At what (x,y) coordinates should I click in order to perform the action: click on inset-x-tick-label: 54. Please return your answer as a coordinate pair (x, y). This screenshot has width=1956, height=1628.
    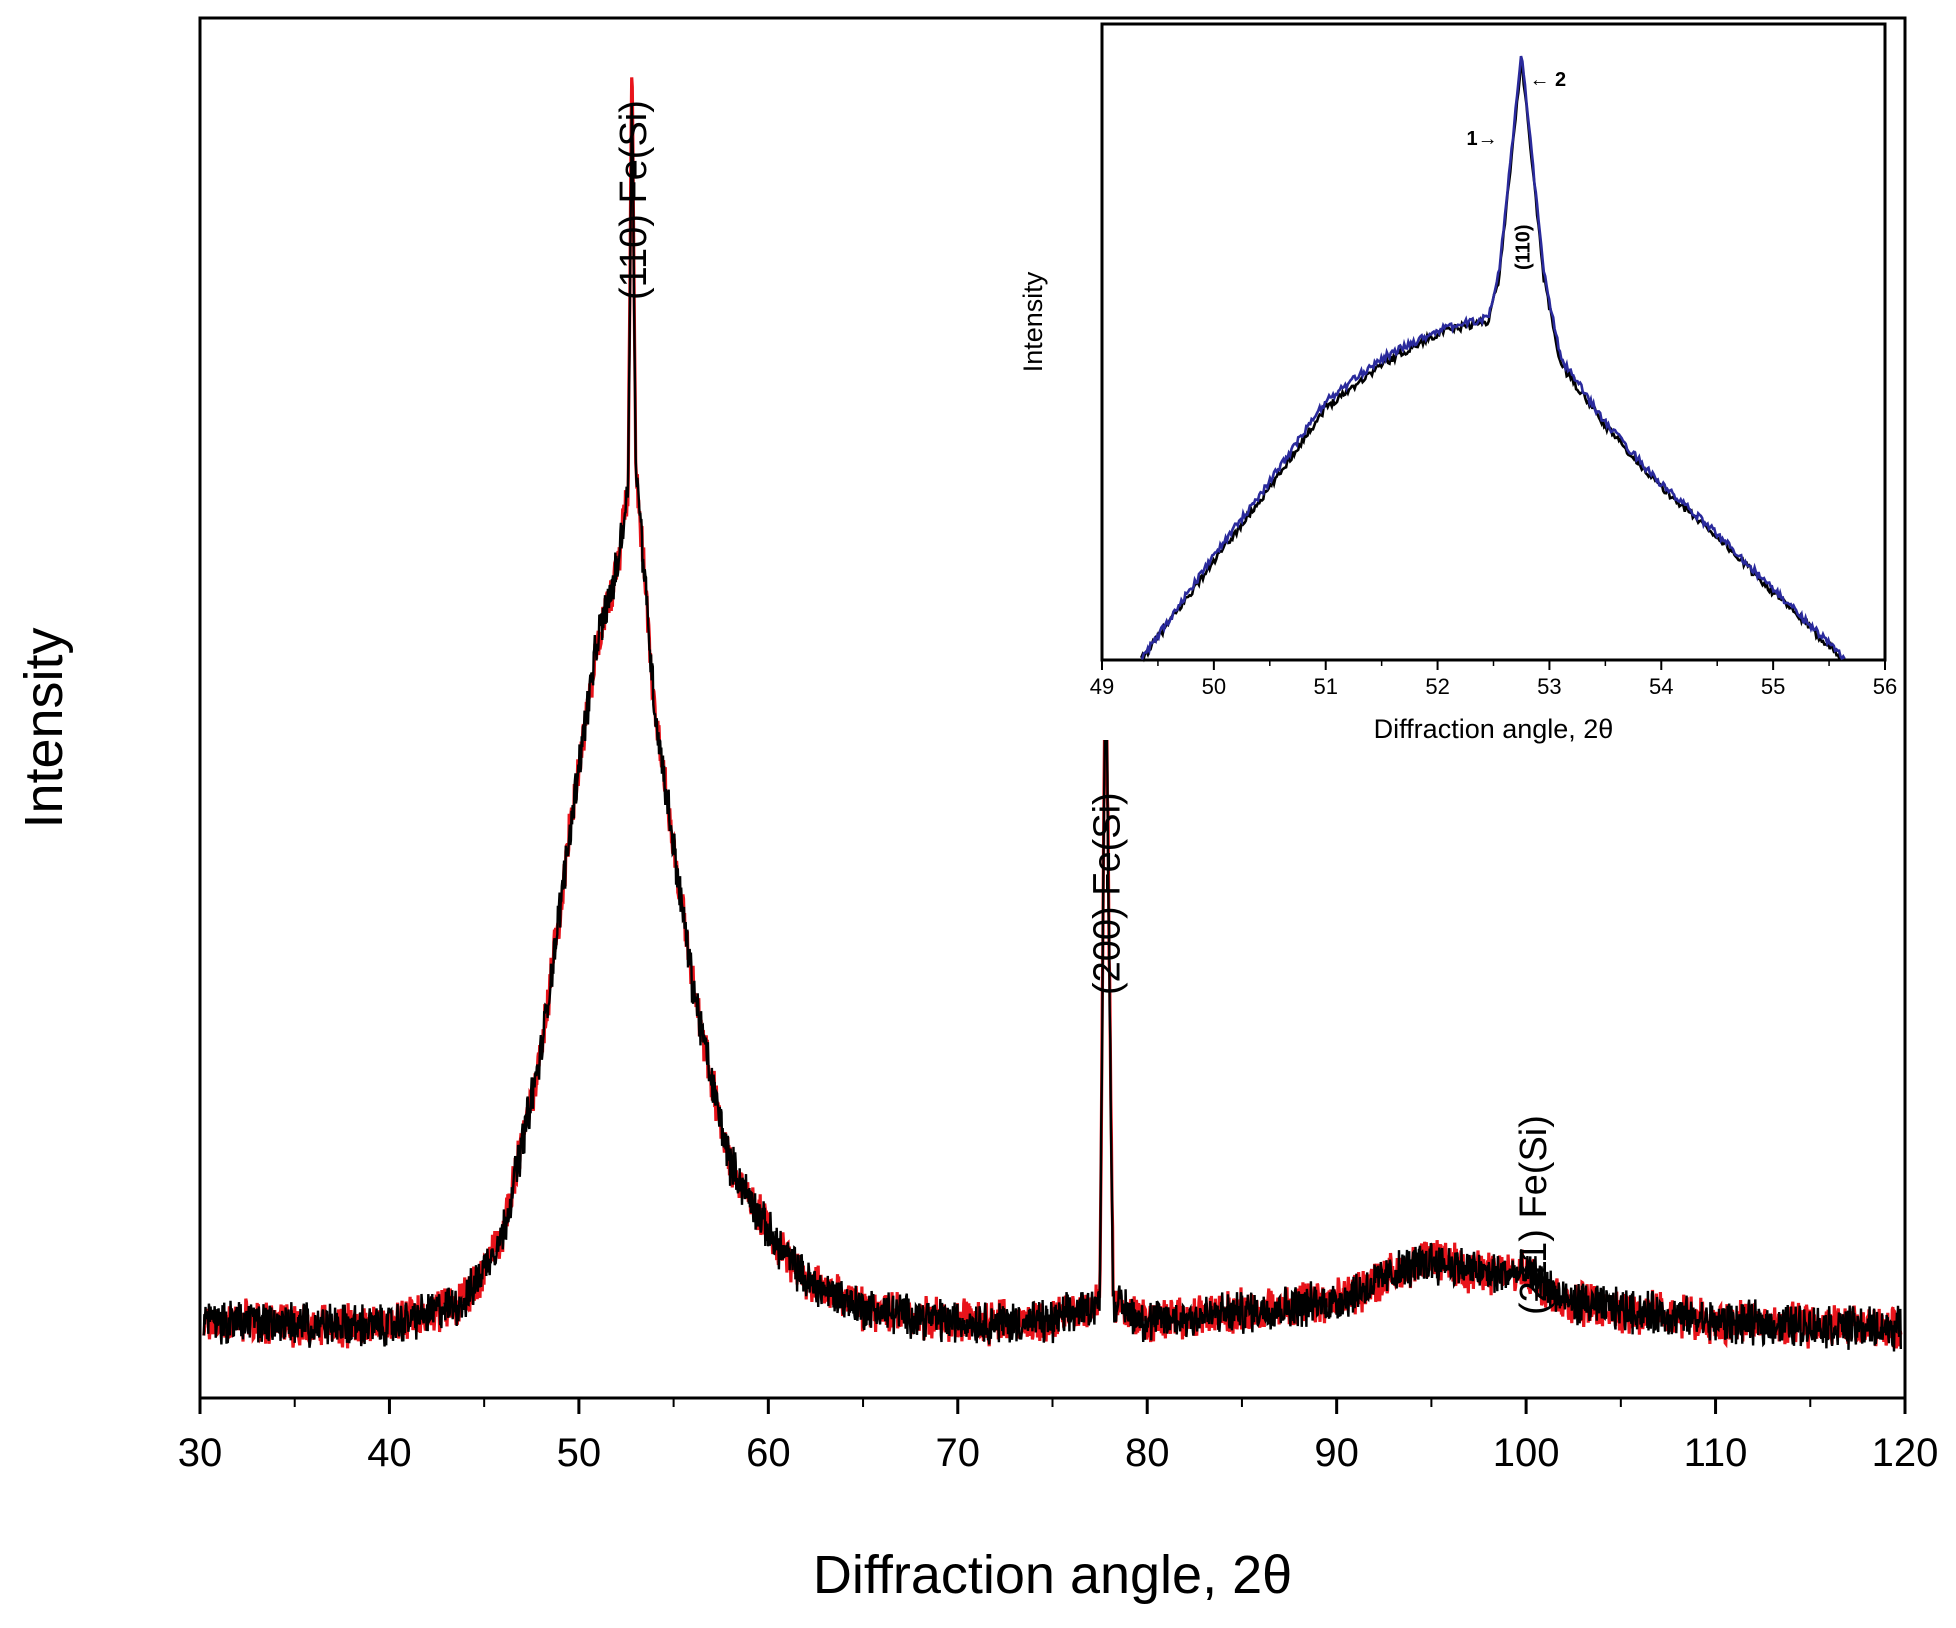
    Looking at the image, I should click on (1661, 686).